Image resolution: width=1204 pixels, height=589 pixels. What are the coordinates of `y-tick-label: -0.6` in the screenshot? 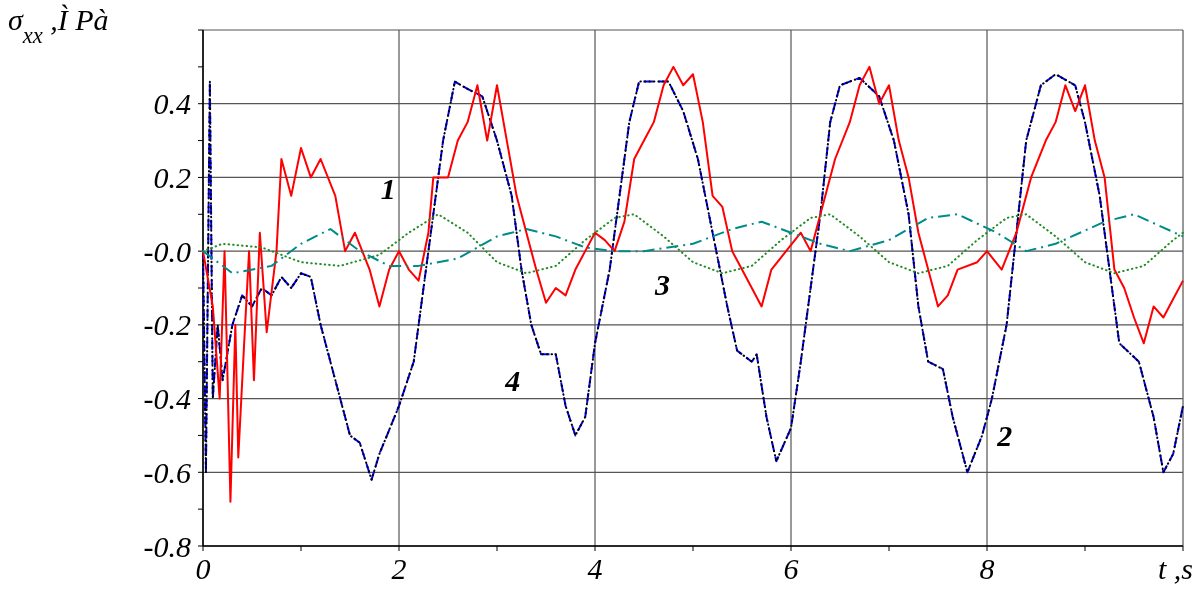 It's located at (167, 472).